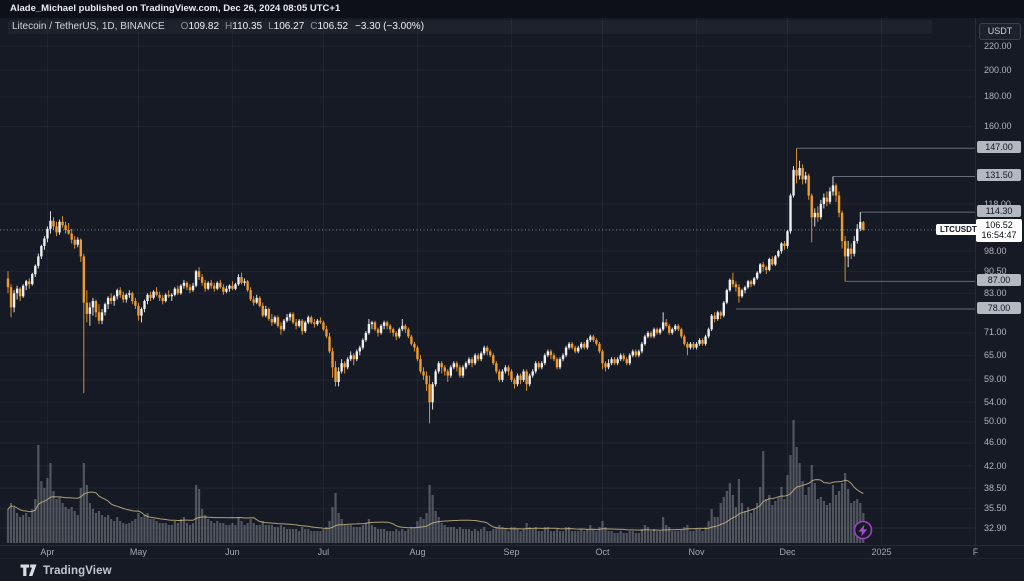 The width and height of the screenshot is (1024, 581). Describe the element at coordinates (998, 69) in the screenshot. I see `price-tick-label: 200.00` at that location.